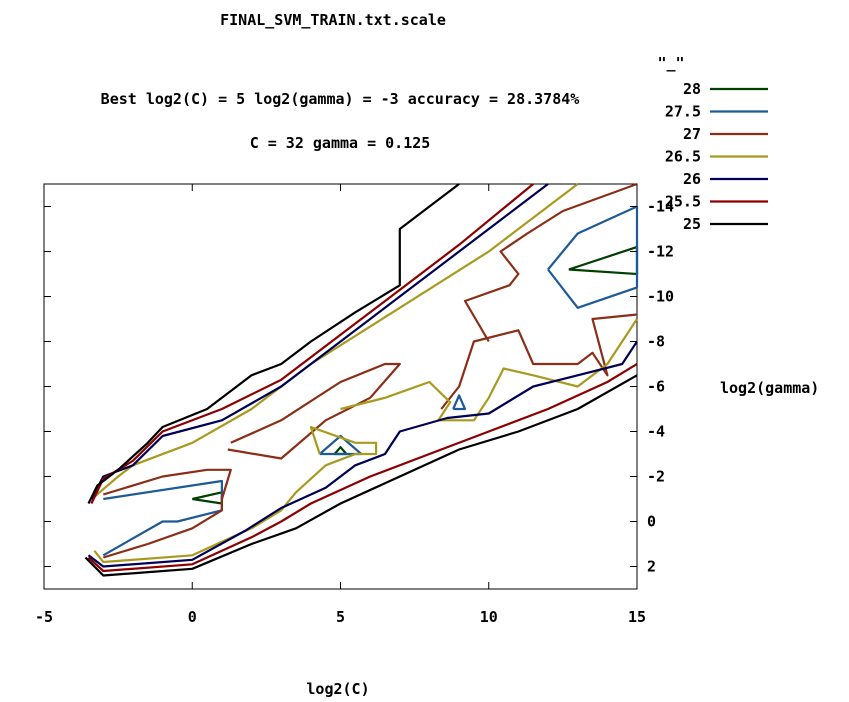  I want to click on y-tick-label: 2, so click(651, 567).